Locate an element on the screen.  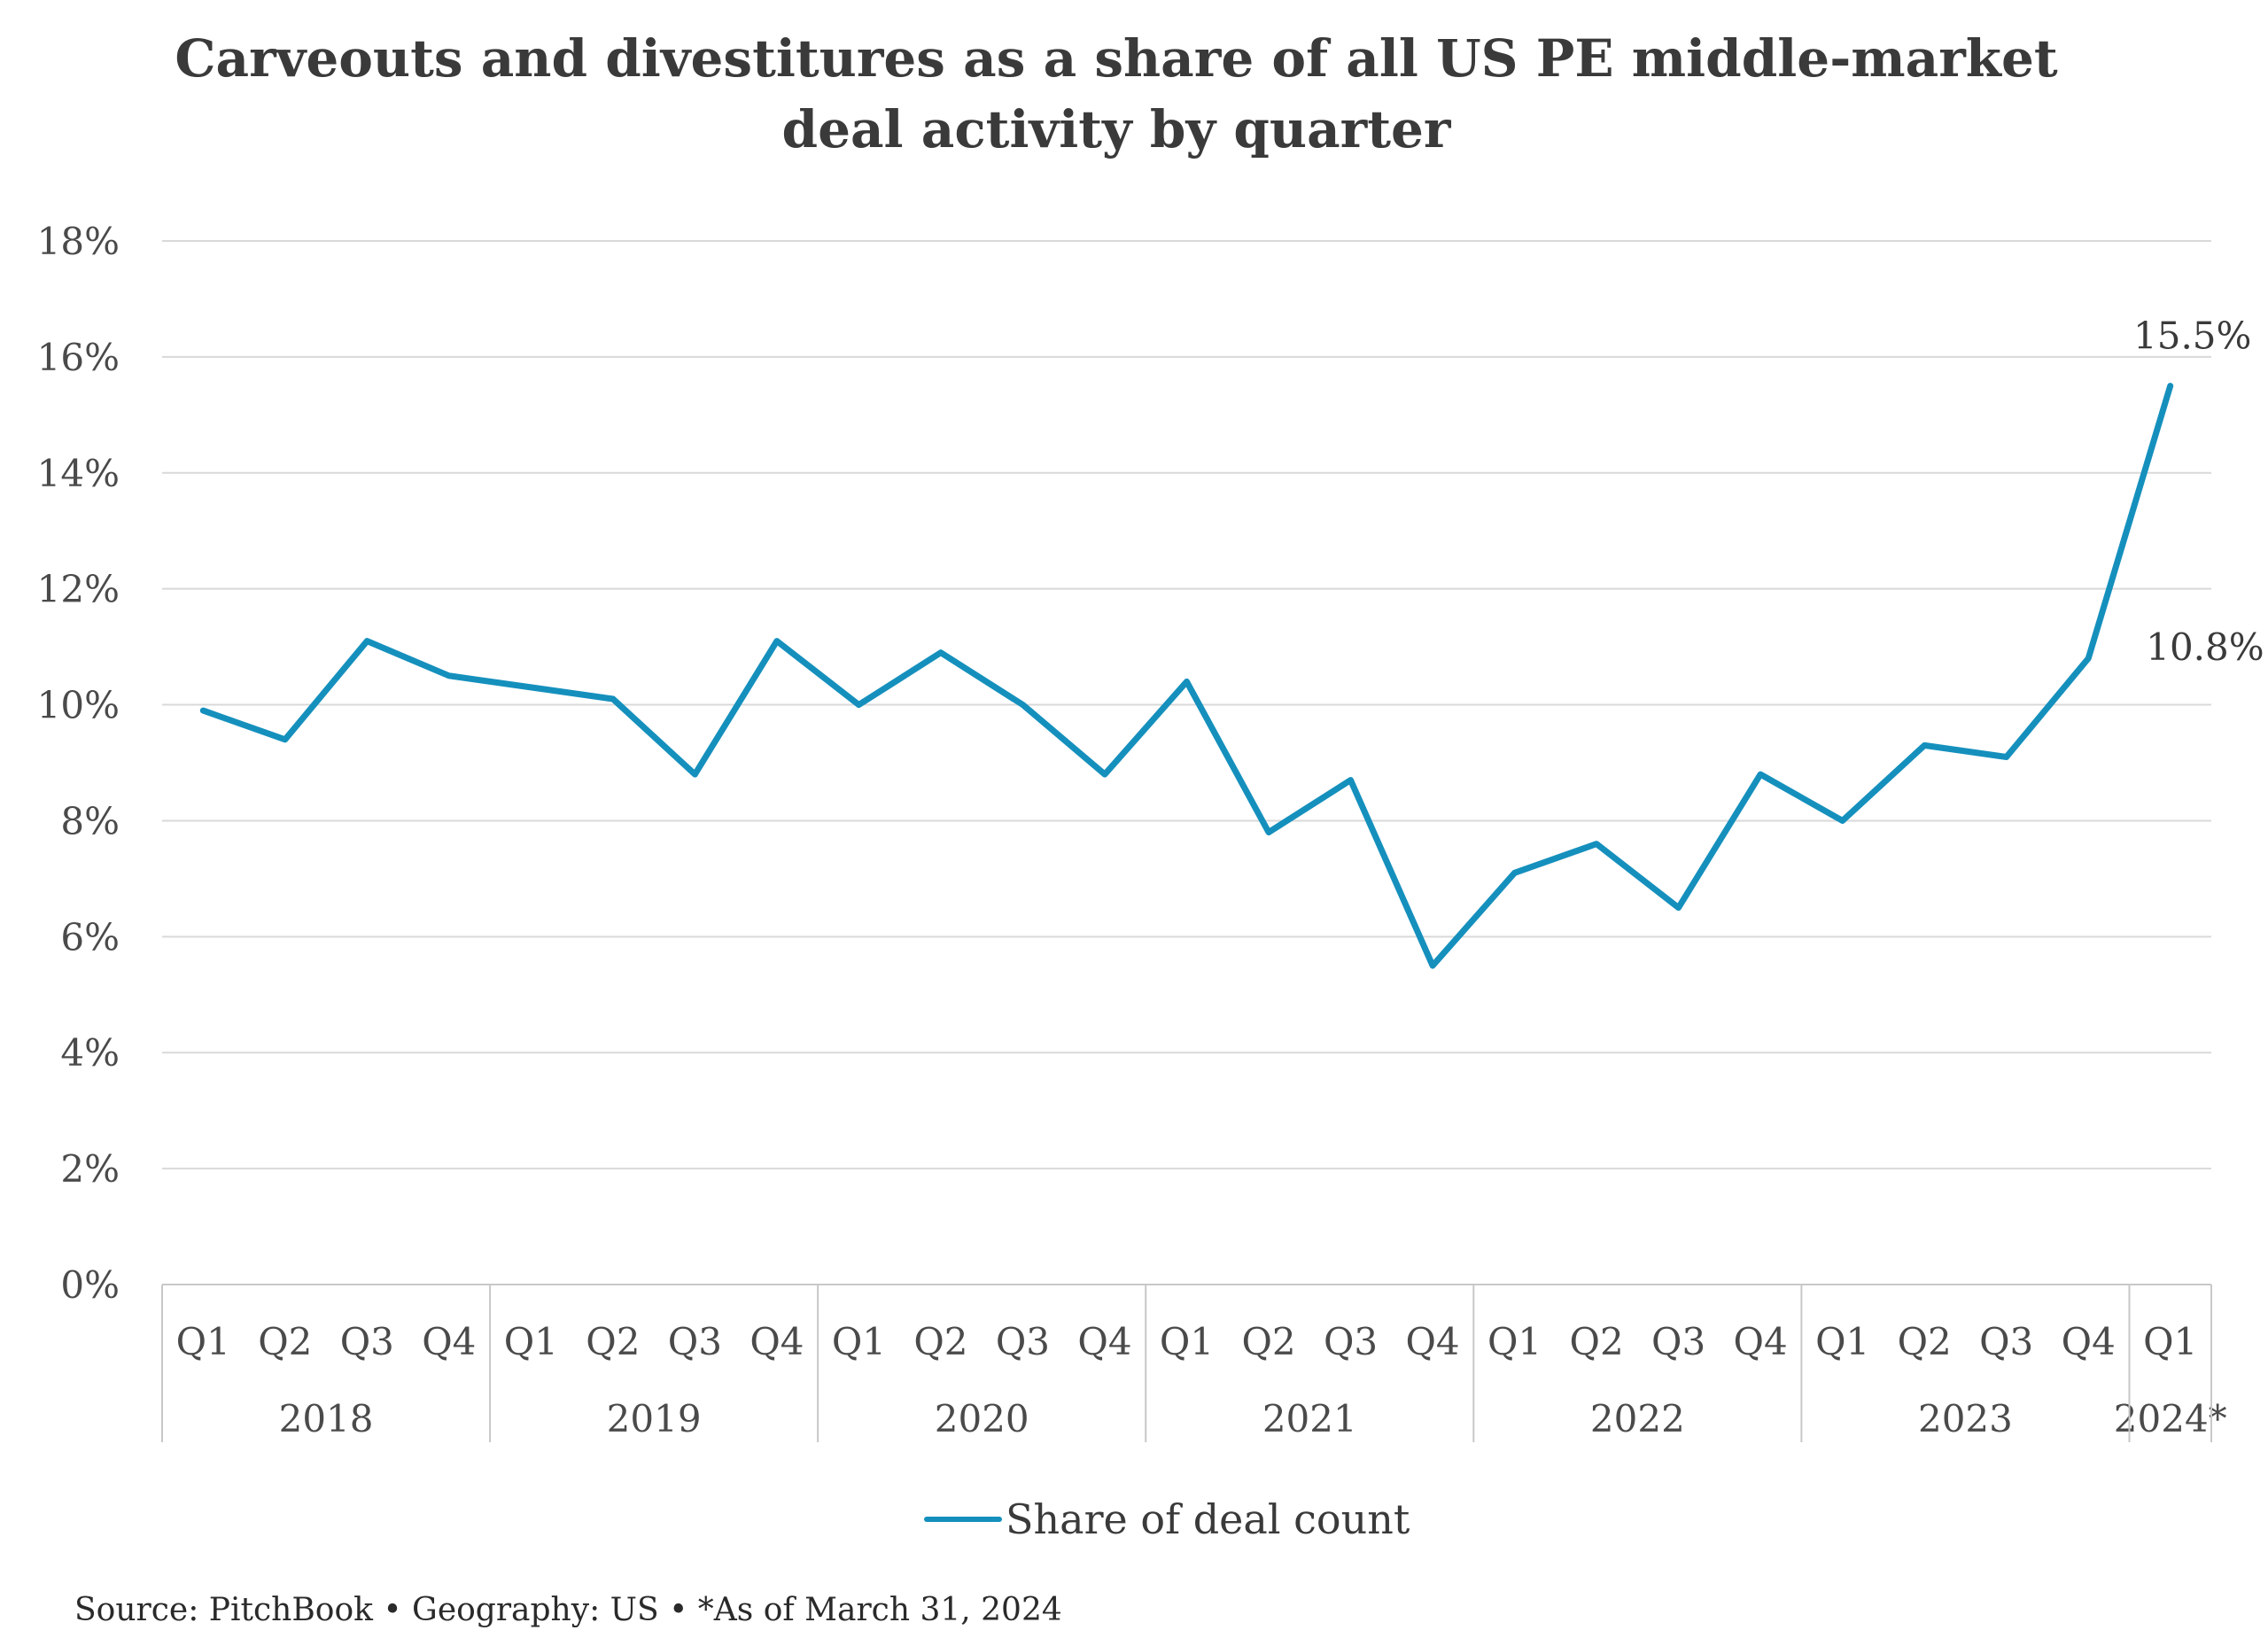
year-group-label: 2022 is located at coordinates (1637, 1418).